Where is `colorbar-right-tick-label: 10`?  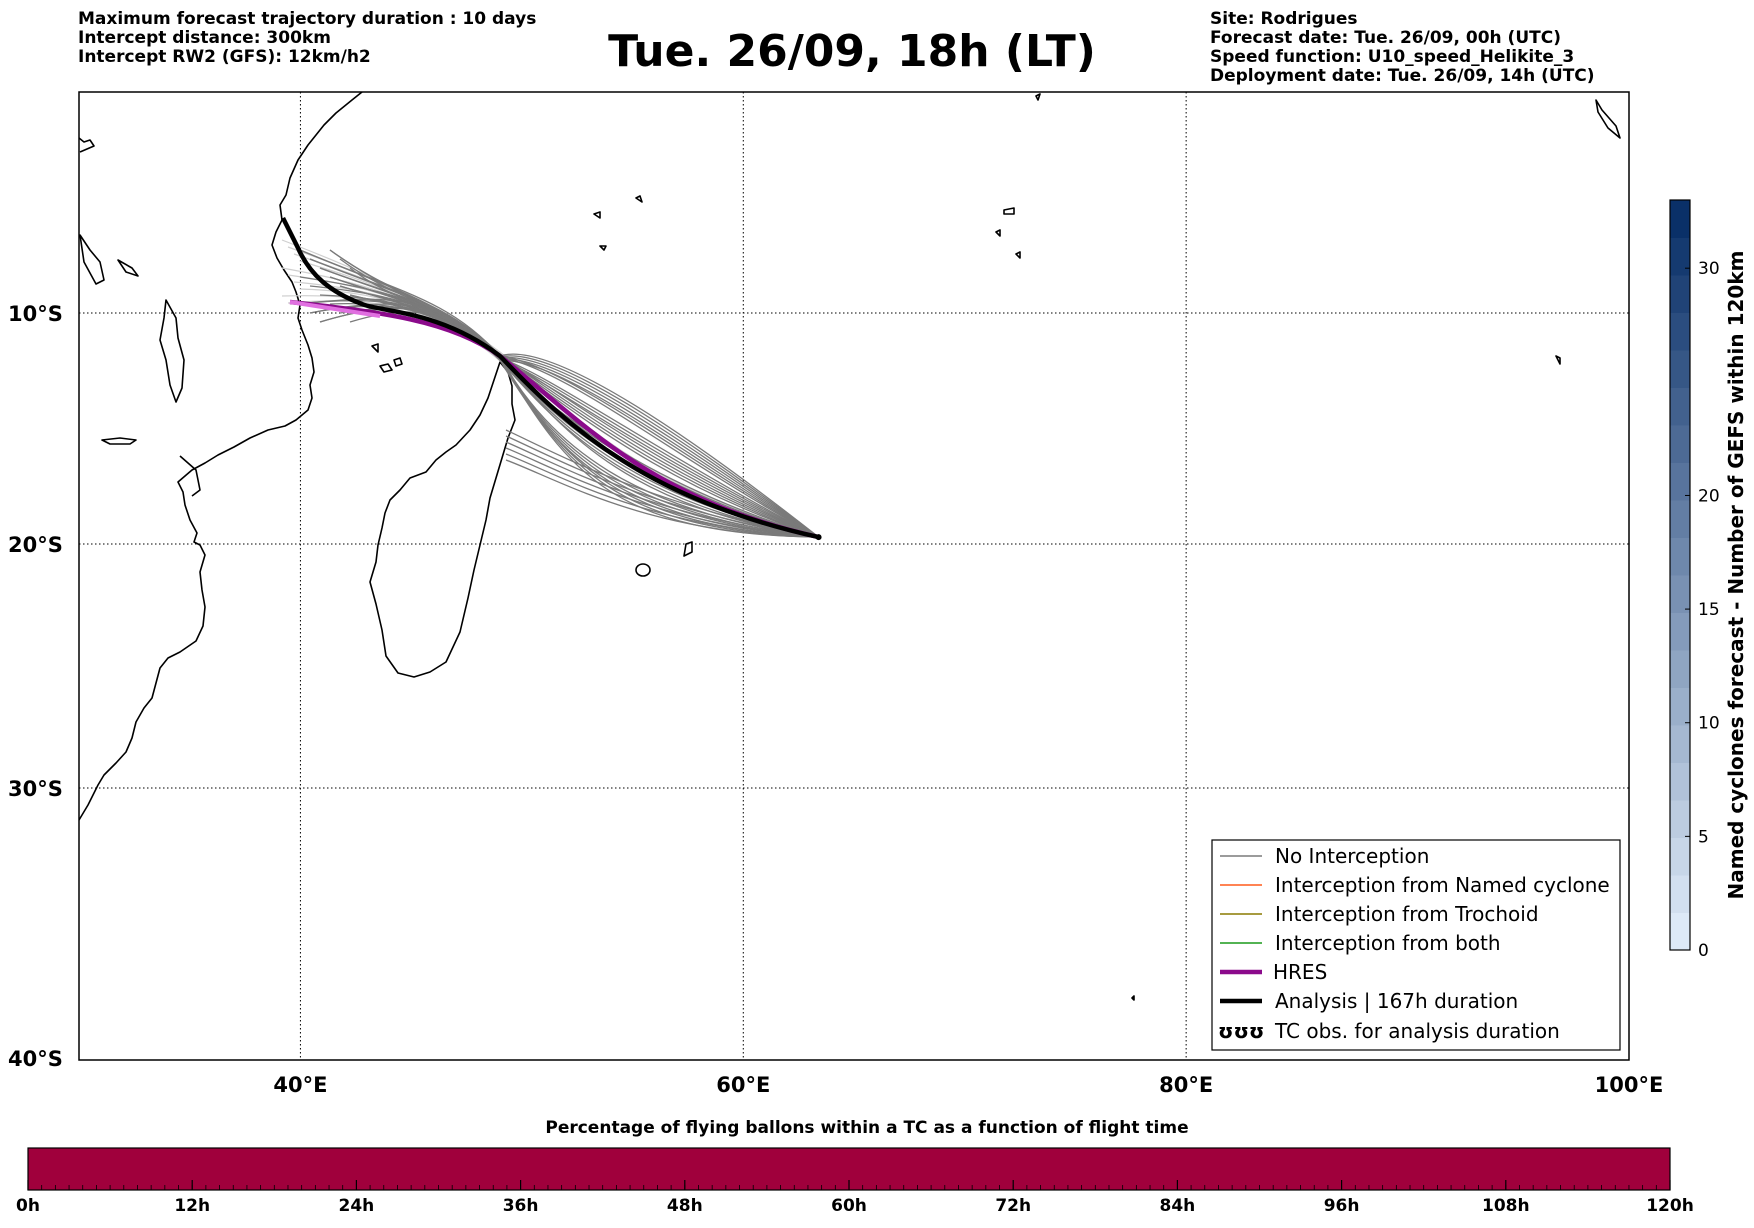
colorbar-right-tick-label: 10 is located at coordinates (1709, 724).